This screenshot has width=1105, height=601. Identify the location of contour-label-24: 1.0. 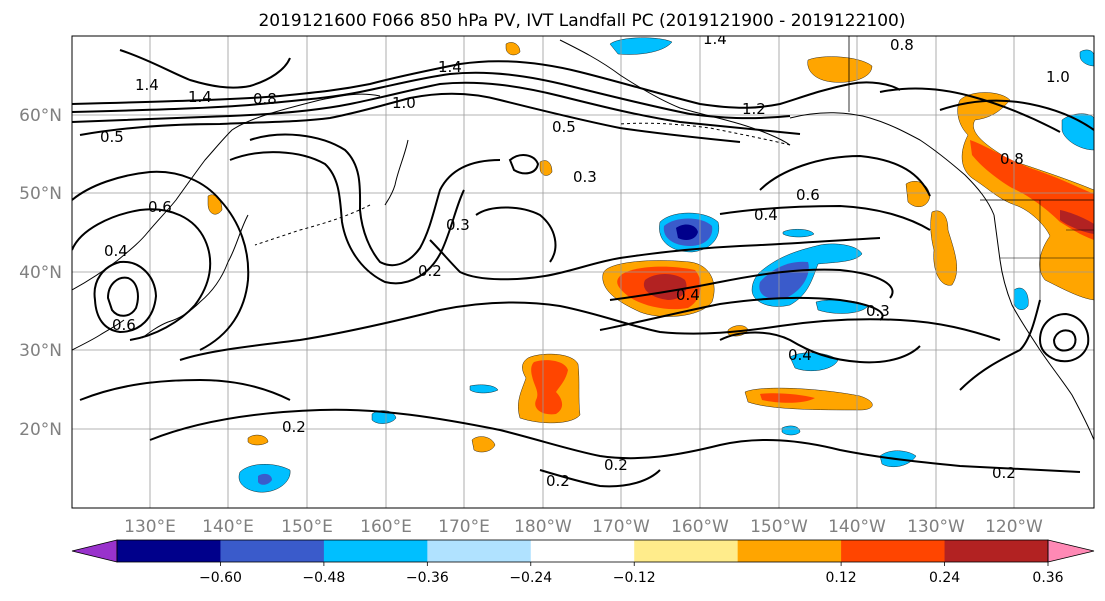
(1058, 77).